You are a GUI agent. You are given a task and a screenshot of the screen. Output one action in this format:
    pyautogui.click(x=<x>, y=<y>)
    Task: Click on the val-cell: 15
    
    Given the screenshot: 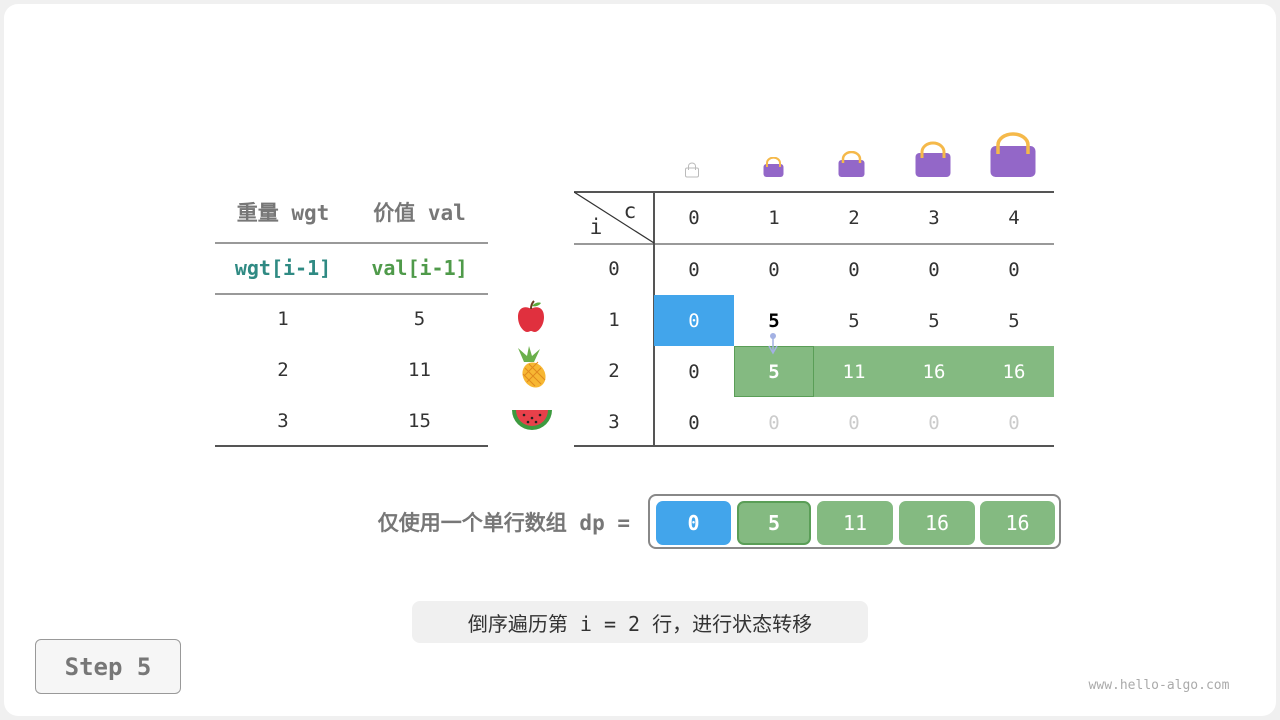 What is the action you would take?
    pyautogui.click(x=419, y=421)
    